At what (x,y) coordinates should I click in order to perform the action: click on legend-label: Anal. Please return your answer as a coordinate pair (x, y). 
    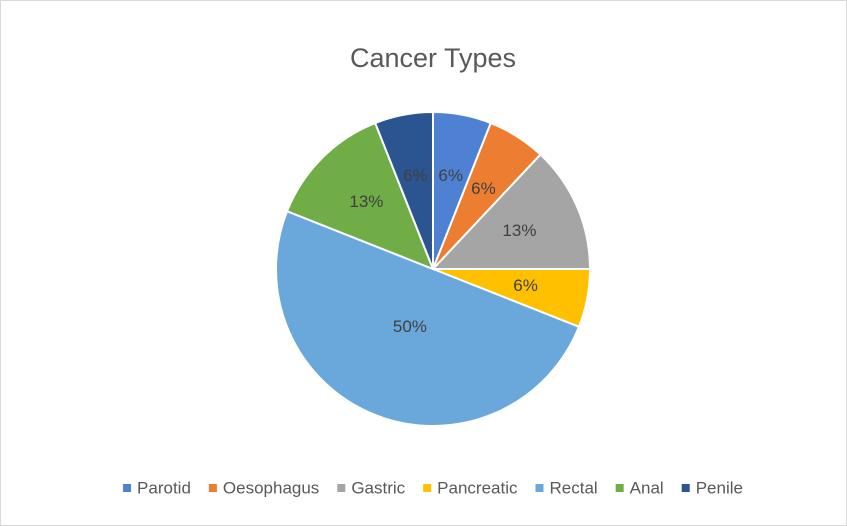
    Looking at the image, I should click on (647, 487).